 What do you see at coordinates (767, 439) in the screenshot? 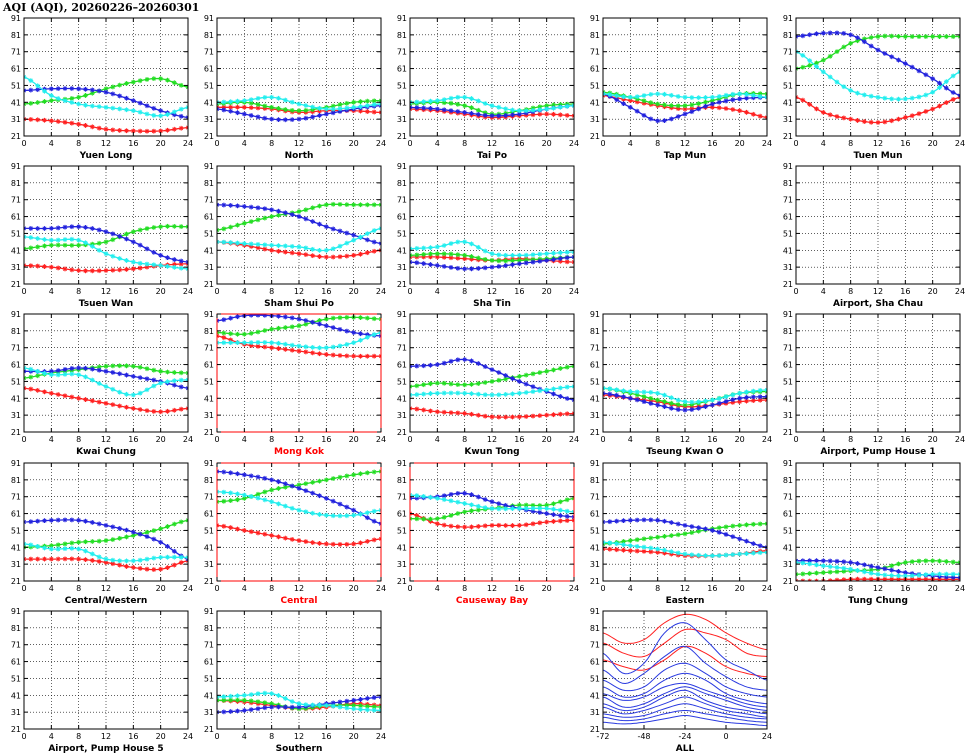
I see `tick-label-x: 24` at bounding box center [767, 439].